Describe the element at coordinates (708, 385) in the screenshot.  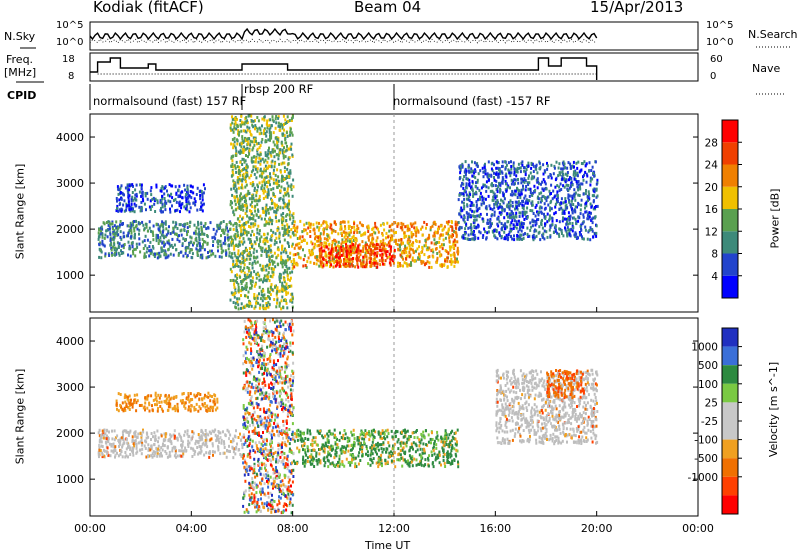
I see `velocity-colorbar-tick-2: 100` at that location.